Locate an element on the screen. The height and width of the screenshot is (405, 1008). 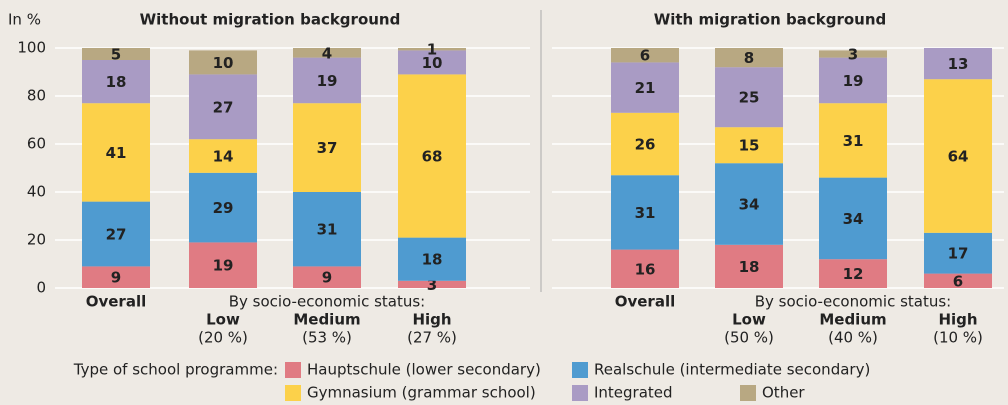
category-share: (53 %) is located at coordinates (327, 338).